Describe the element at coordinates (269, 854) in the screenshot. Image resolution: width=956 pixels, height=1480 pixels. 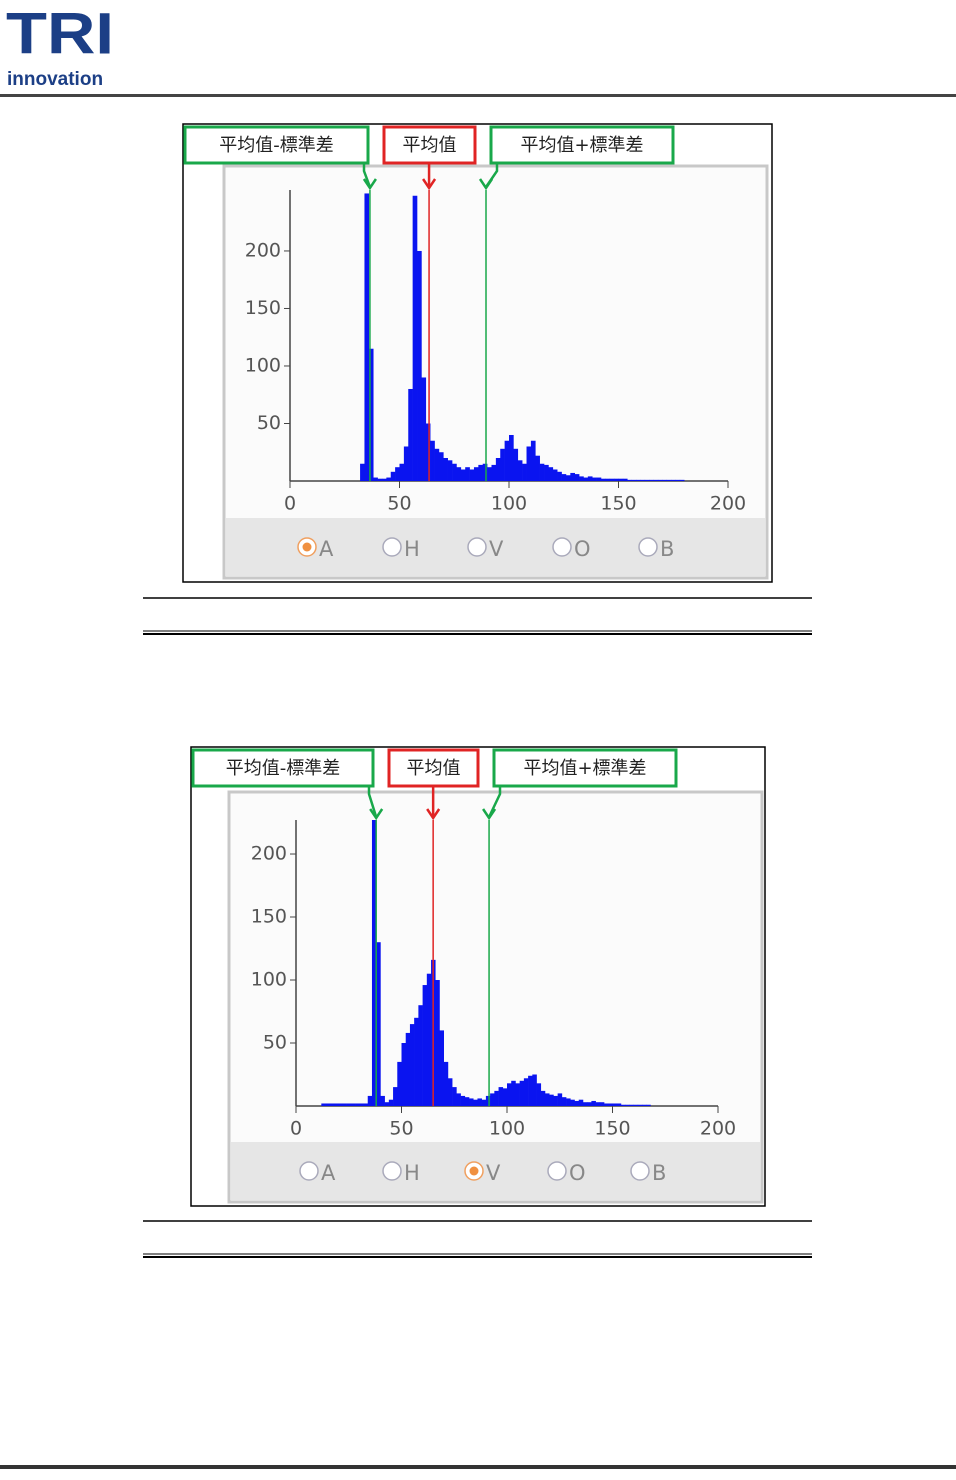
I see `y-tick-label: 200` at that location.